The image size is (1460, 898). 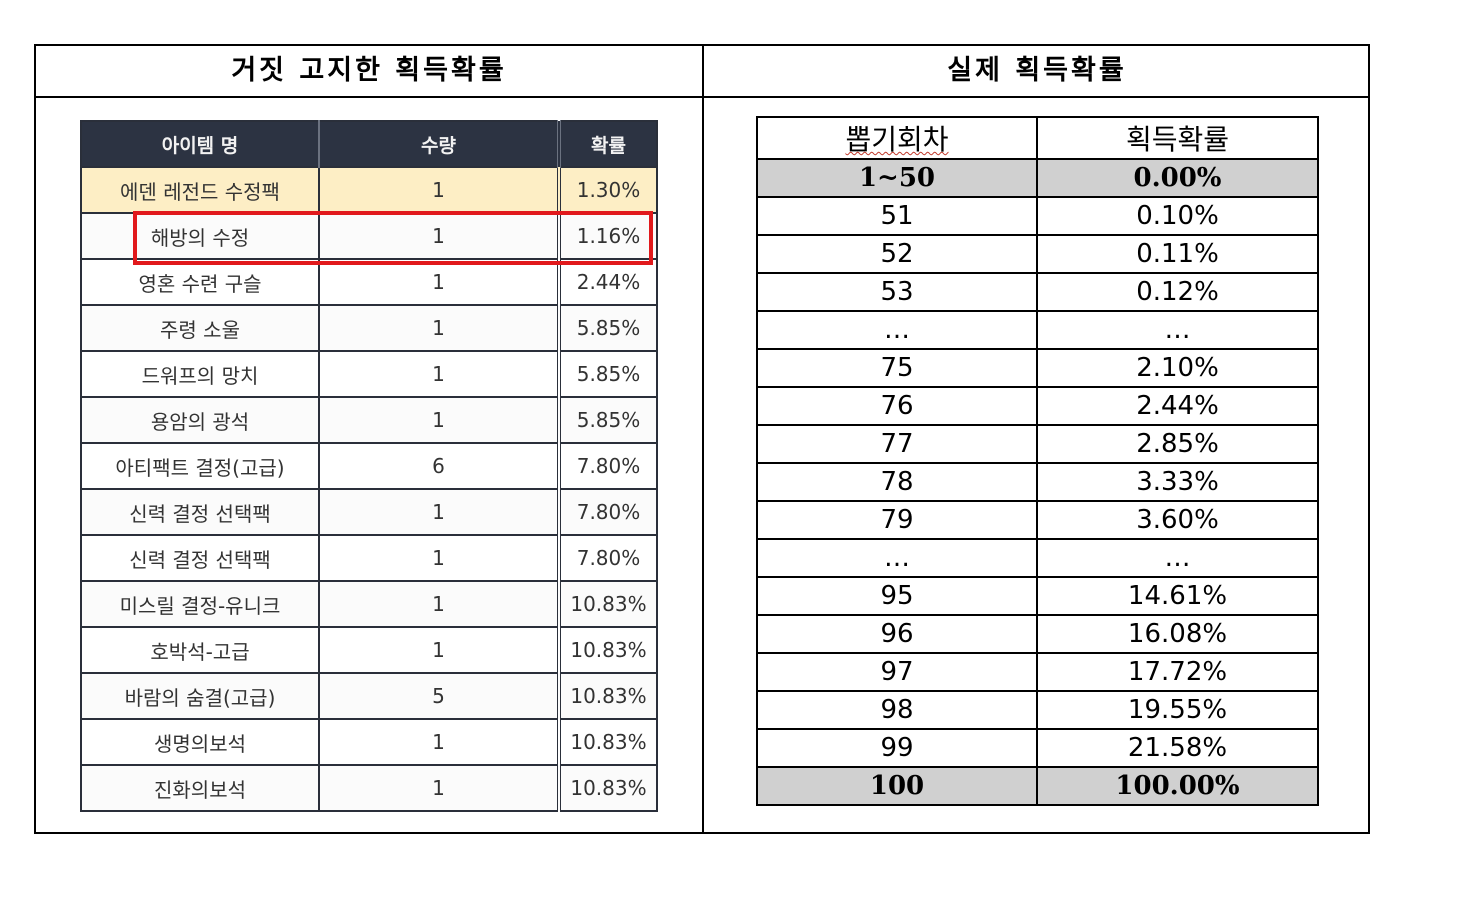 What do you see at coordinates (1177, 368) in the screenshot?
I see `probability-cell: 2.10%` at bounding box center [1177, 368].